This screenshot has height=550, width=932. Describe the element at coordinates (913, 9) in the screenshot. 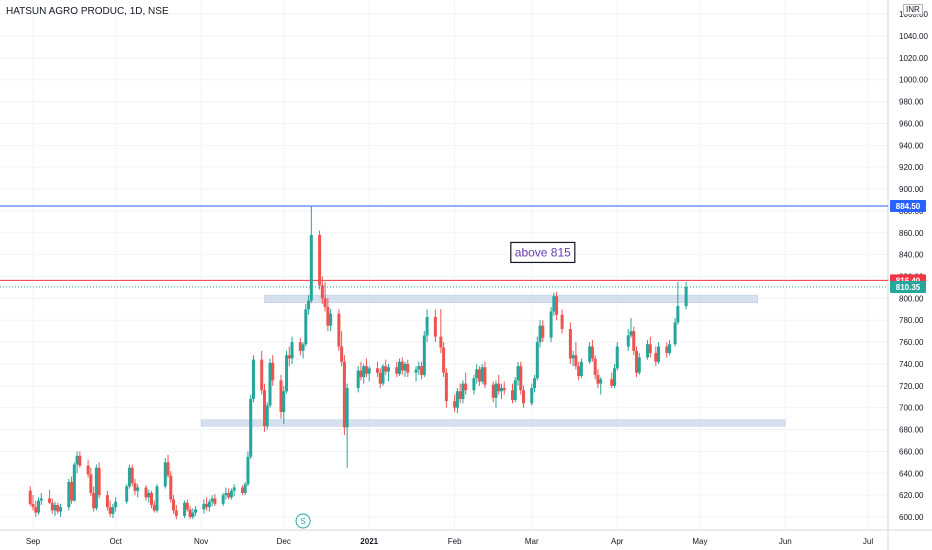

I see `currency-badge: INR` at that location.